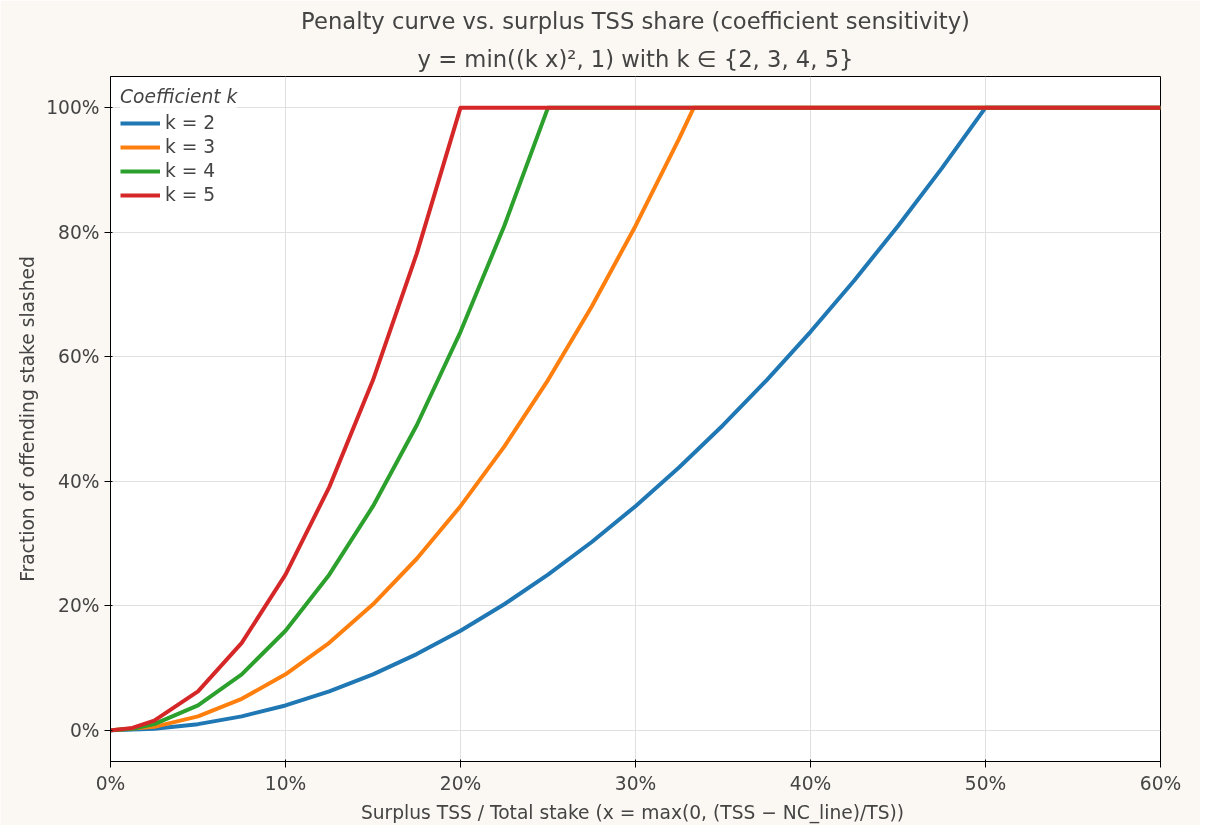 Image resolution: width=1219 pixels, height=834 pixels. Describe the element at coordinates (28, 419) in the screenshot. I see `y-axis-title: Fraction of offending stake slashed` at that location.